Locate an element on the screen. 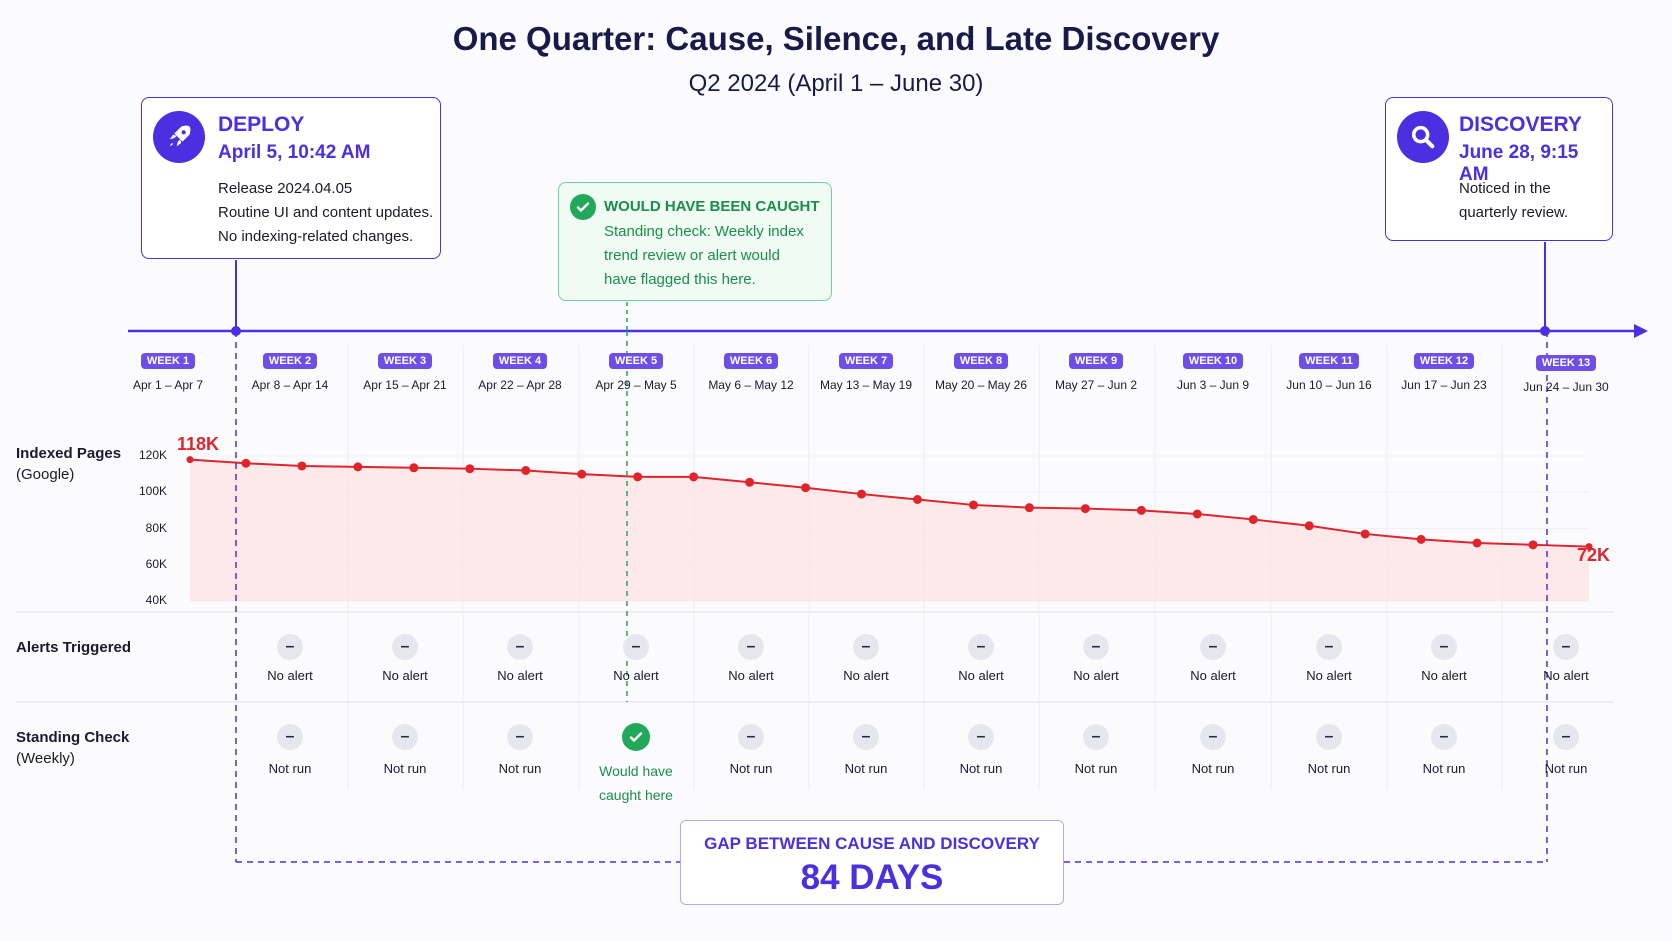 The image size is (1672, 941). week-range: Apr 8 – Apr 14 is located at coordinates (290, 385).